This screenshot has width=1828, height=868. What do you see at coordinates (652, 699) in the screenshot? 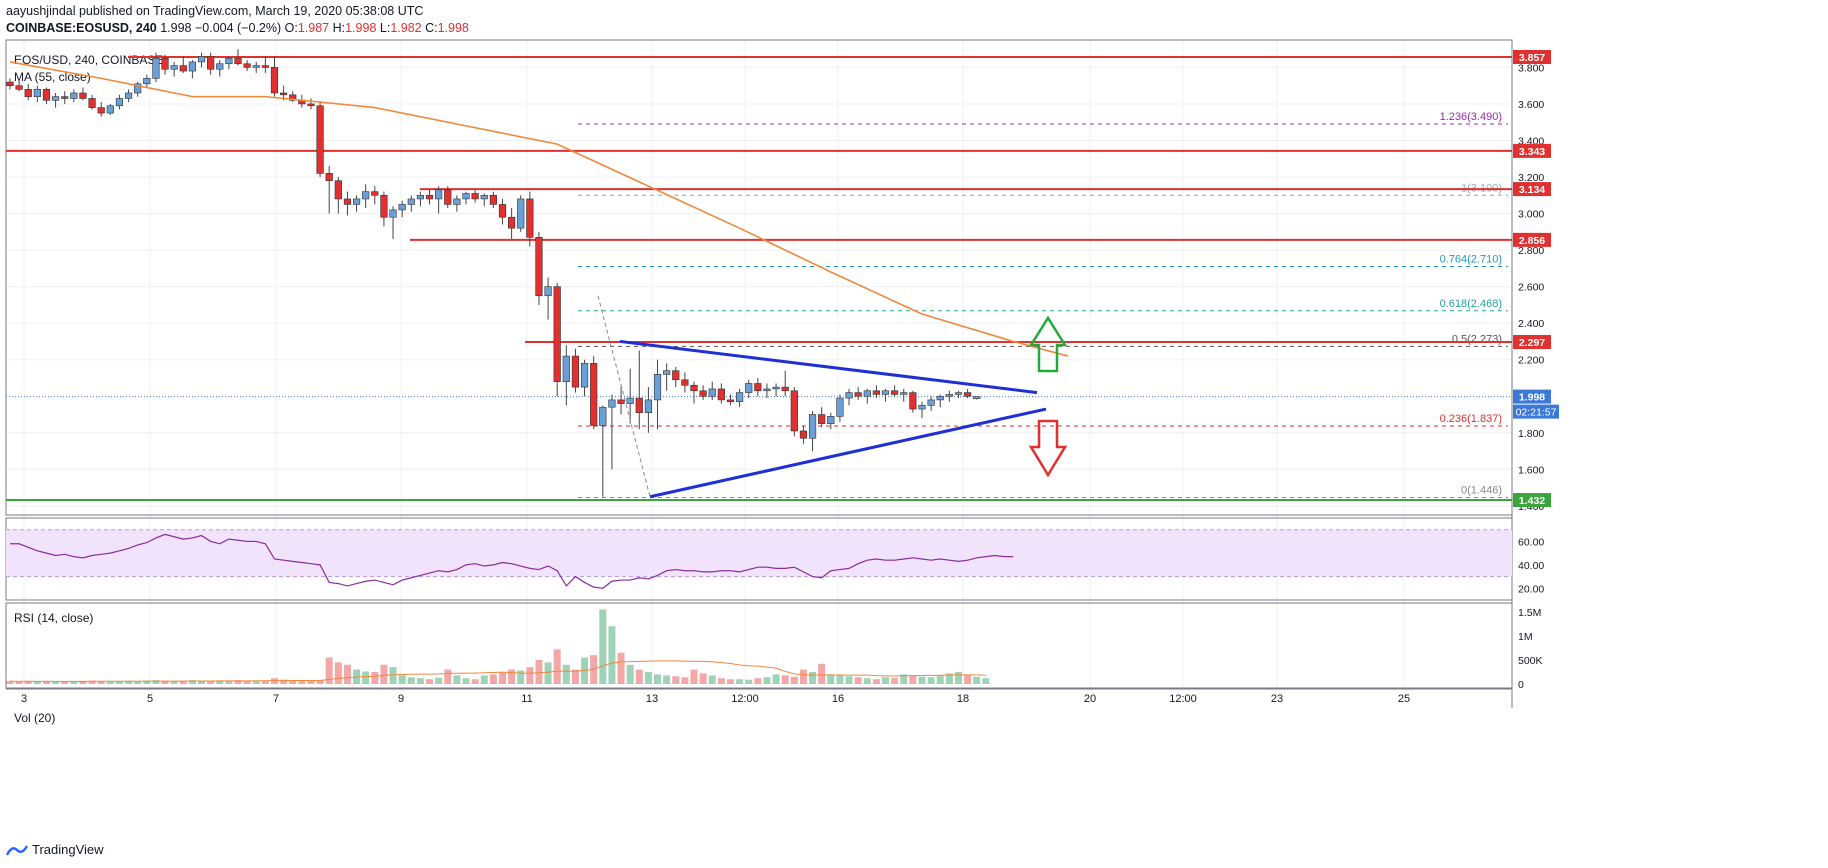
I see `x-tick-label: 13` at bounding box center [652, 699].